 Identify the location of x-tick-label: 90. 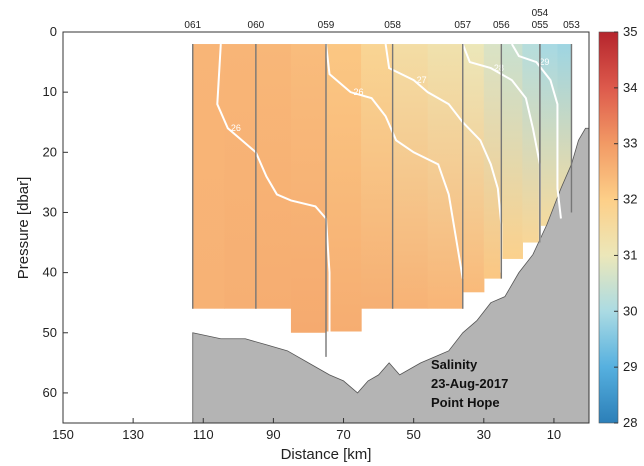
(273, 434).